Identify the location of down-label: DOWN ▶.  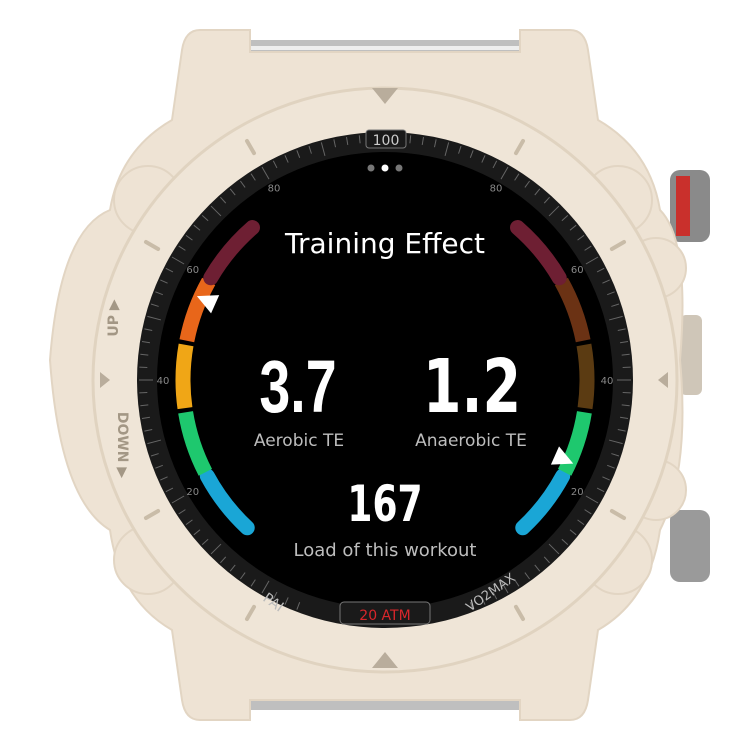
(122, 445).